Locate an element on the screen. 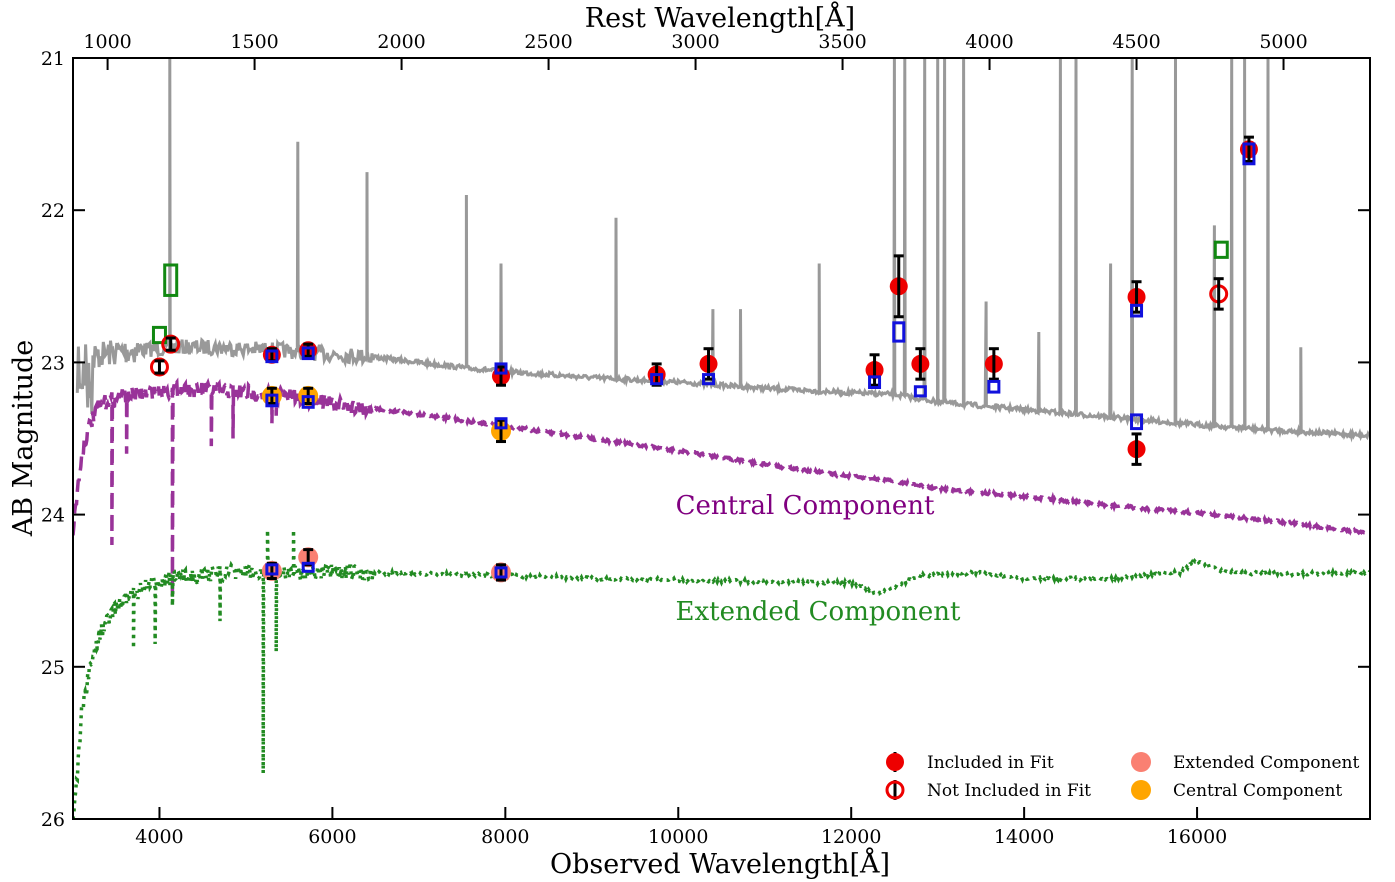 This screenshot has height=882, width=1395. top-tick-label: 5000 is located at coordinates (1283, 42).